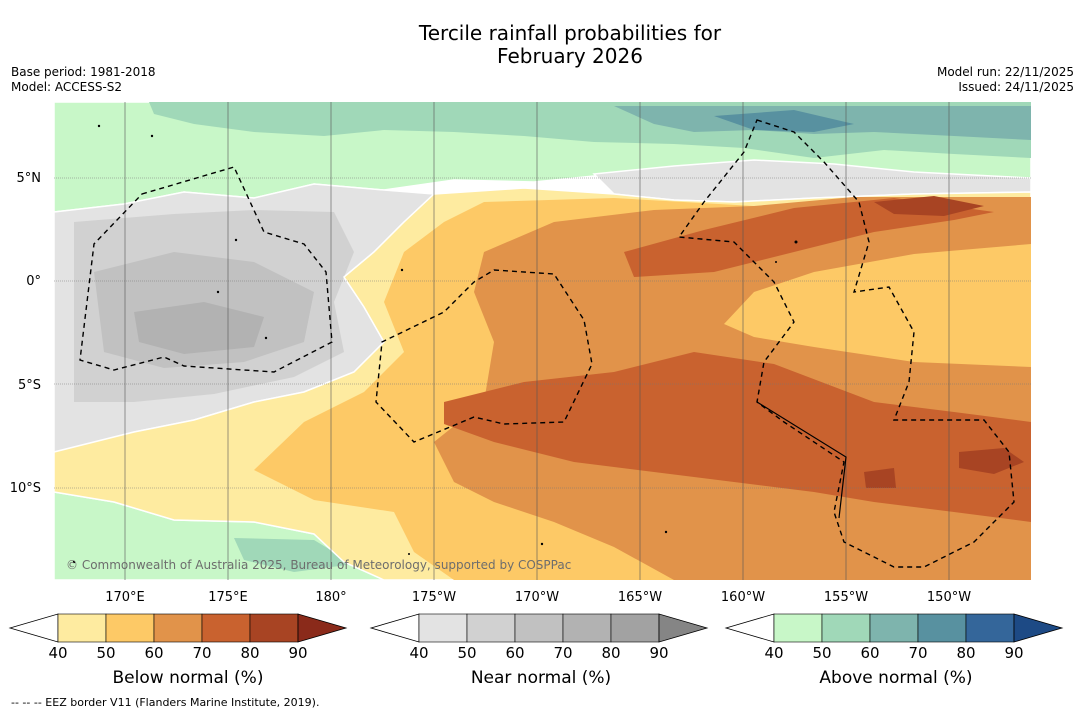 The image size is (1085, 713). I want to click on colorbar-below: 40 50 60 70 80 90, so click(178, 637).